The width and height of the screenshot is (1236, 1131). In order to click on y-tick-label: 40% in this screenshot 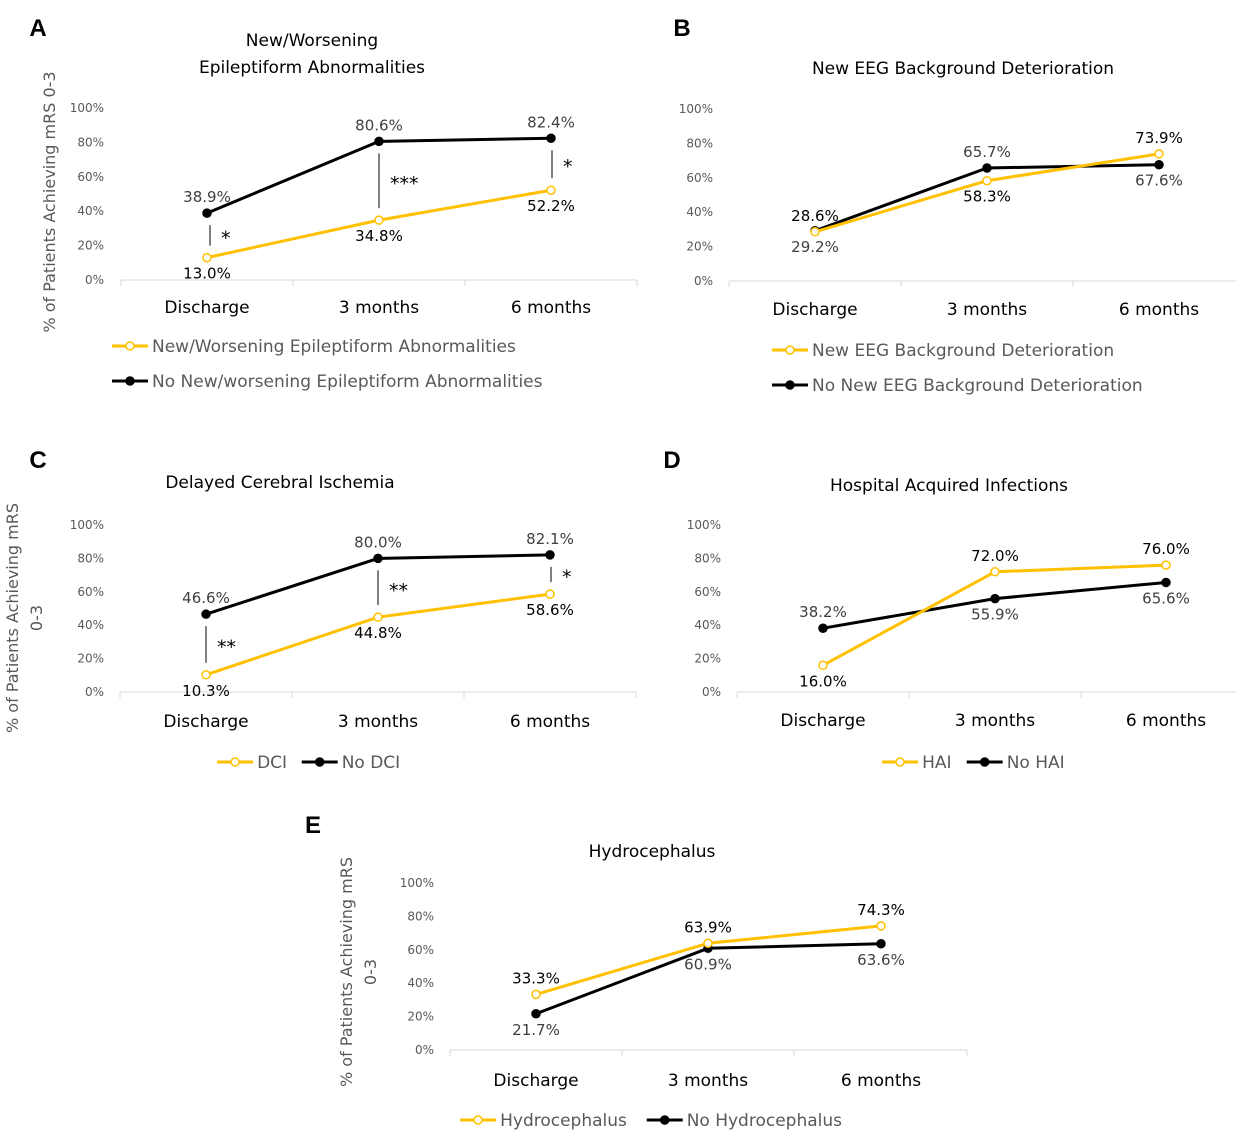, I will do `click(90, 211)`.